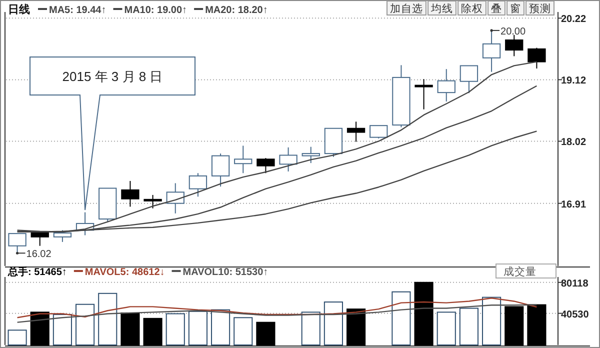 This screenshot has width=600, height=348. I want to click on y-tick-label: 18.02, so click(573, 142).